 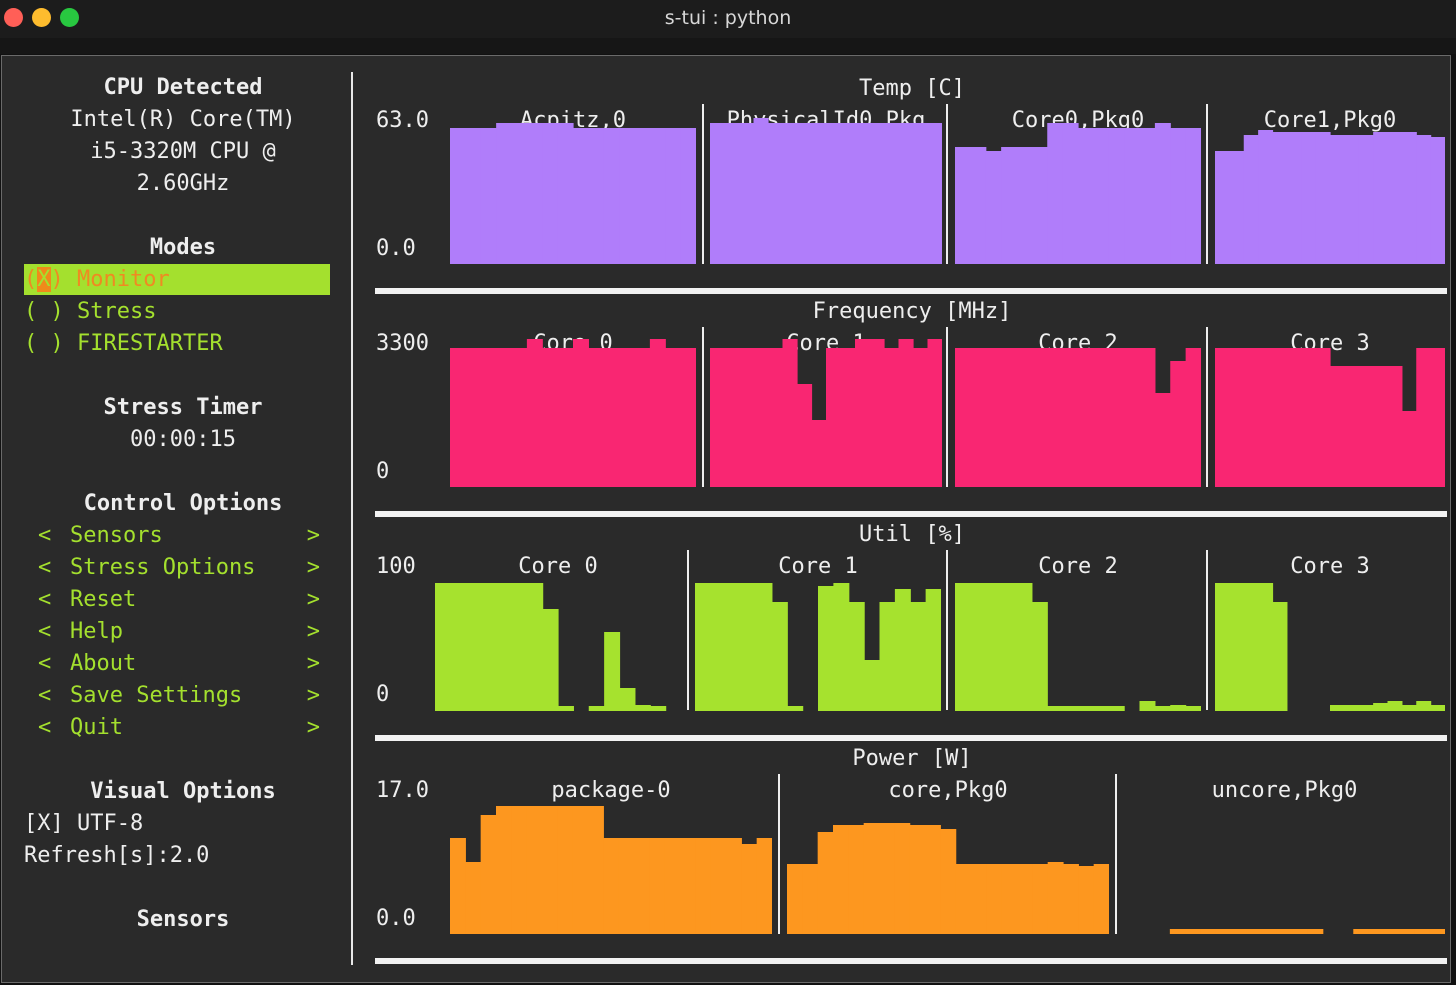 I want to click on power-uncore-chart, so click(x=1307, y=931).